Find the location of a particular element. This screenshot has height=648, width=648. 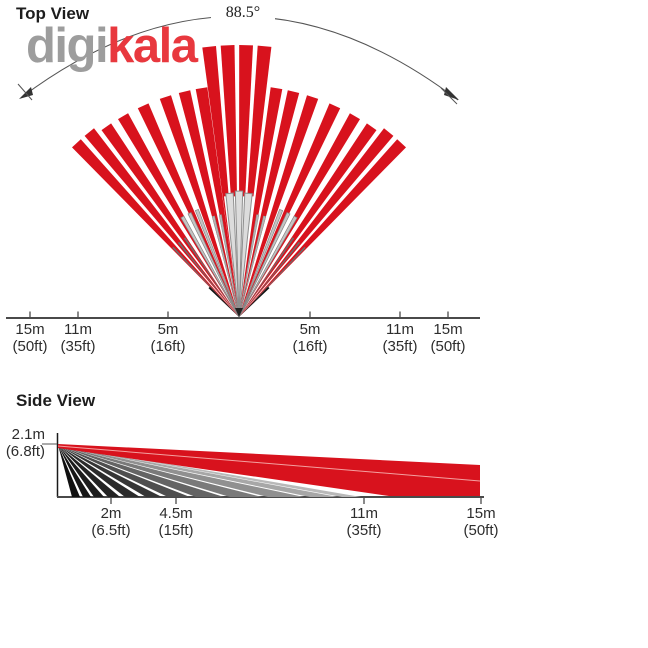

arc-end-slash-left is located at coordinates (25, 92).